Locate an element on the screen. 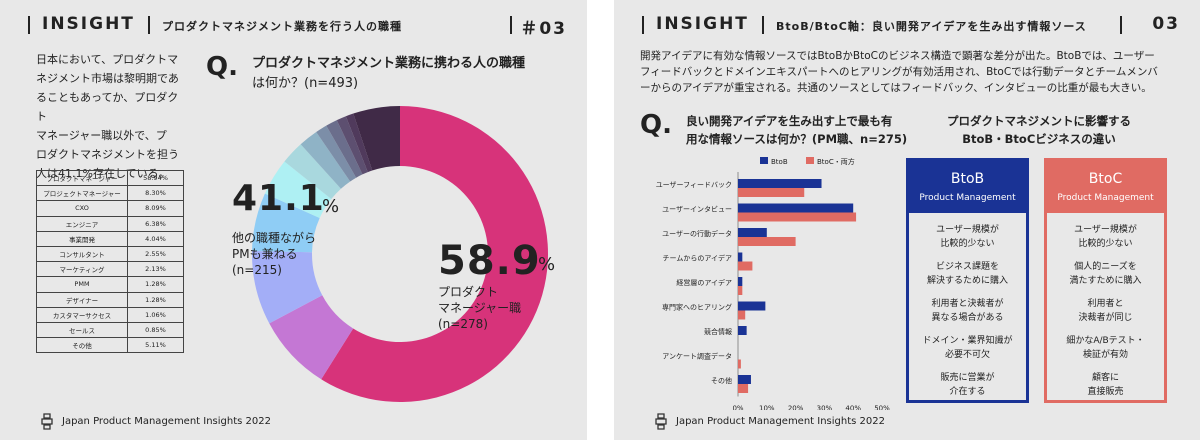 The width and height of the screenshot is (1200, 440). question-line: プロダクトマネジメント業務に携わる人の職種 is located at coordinates (389, 63).